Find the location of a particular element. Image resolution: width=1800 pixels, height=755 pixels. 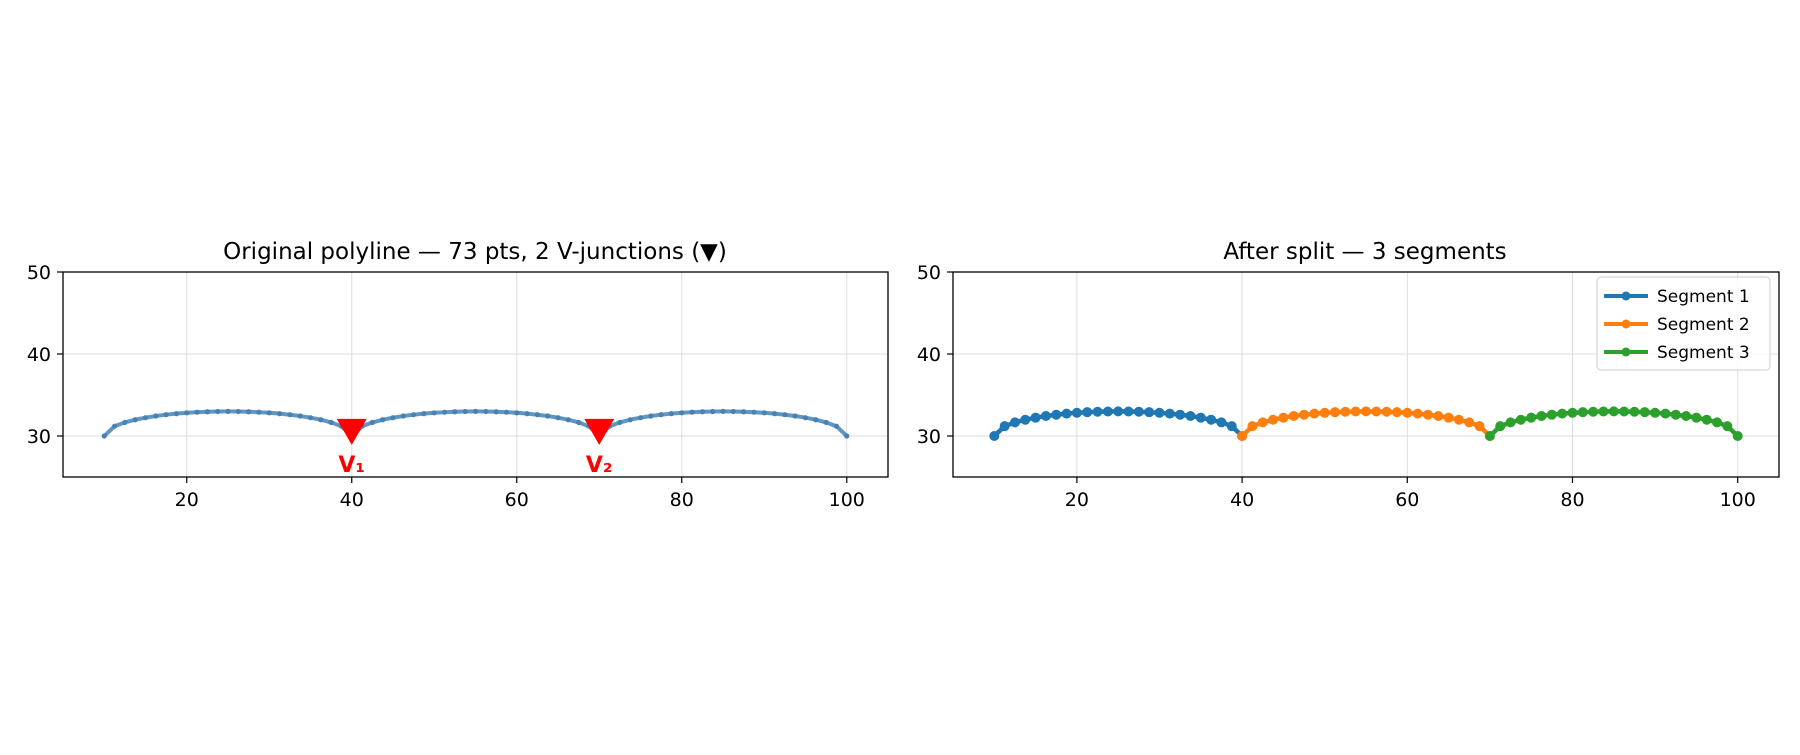

x-tick-label: 80 is located at coordinates (1572, 500).